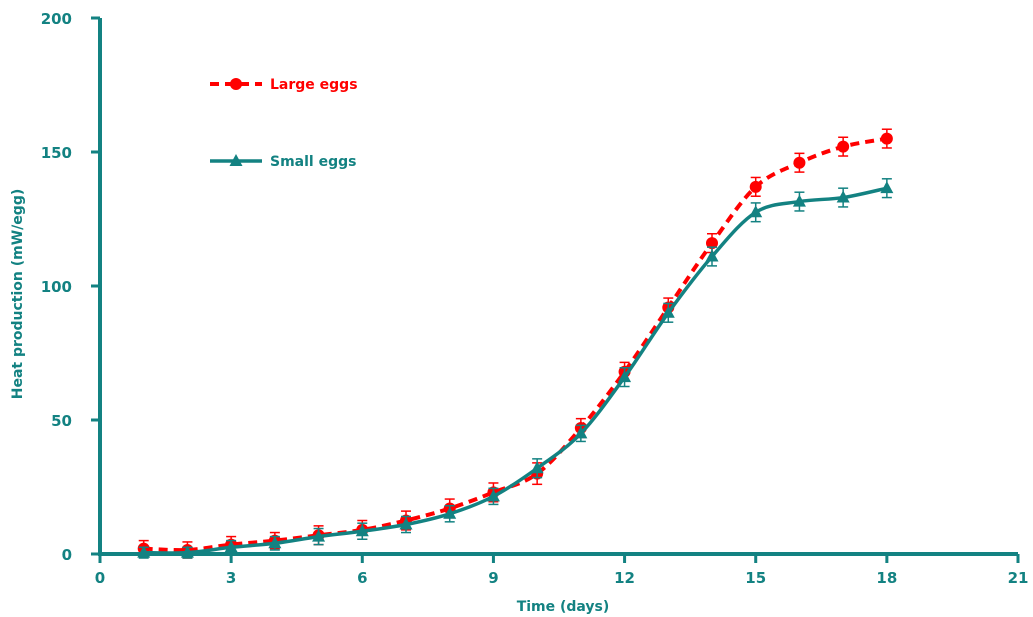 The width and height of the screenshot is (1033, 617). What do you see at coordinates (624, 578) in the screenshot?
I see `x-tick-label: 12` at bounding box center [624, 578].